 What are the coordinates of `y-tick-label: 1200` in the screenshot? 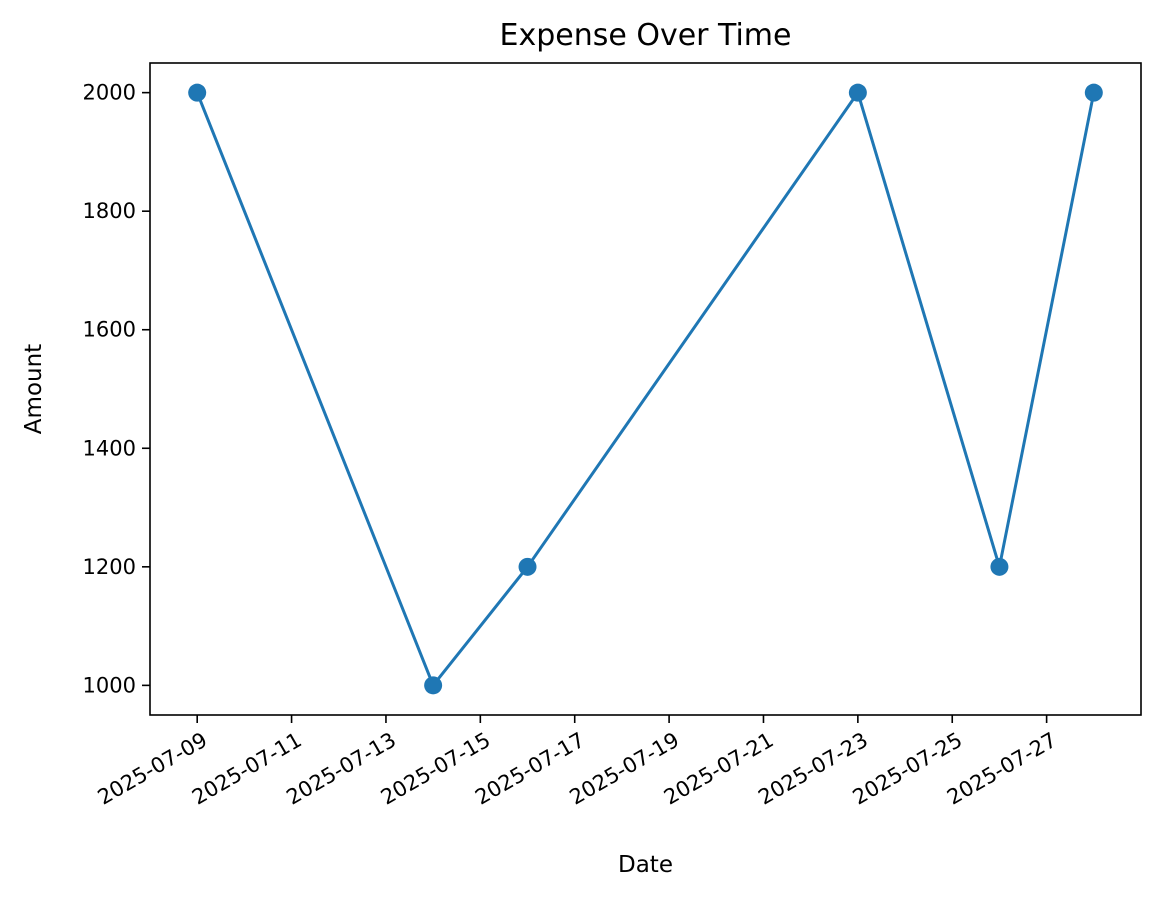 It's located at (109, 567).